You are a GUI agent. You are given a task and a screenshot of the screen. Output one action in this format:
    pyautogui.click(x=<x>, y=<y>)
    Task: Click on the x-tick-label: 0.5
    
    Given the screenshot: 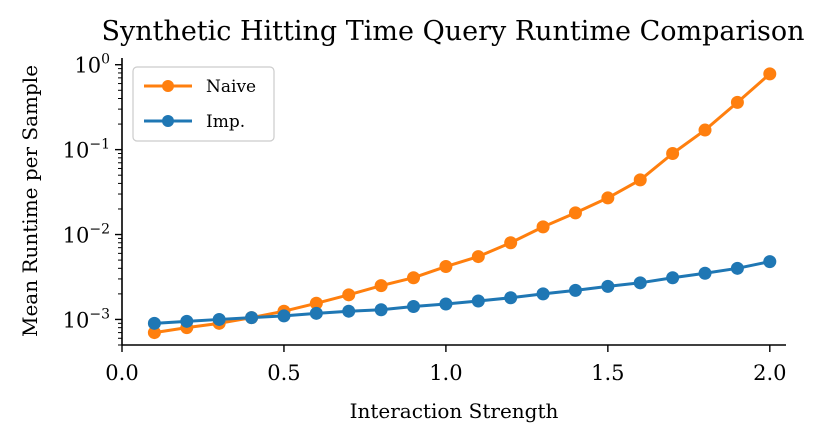 What is the action you would take?
    pyautogui.click(x=283, y=373)
    